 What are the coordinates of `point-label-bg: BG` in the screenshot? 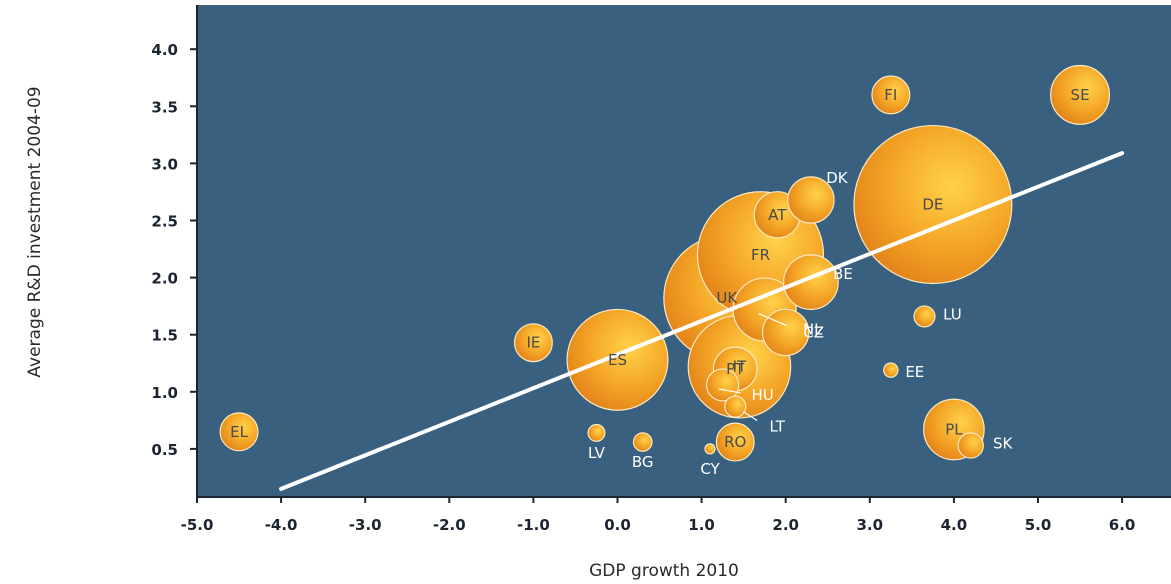 It's located at (643, 462).